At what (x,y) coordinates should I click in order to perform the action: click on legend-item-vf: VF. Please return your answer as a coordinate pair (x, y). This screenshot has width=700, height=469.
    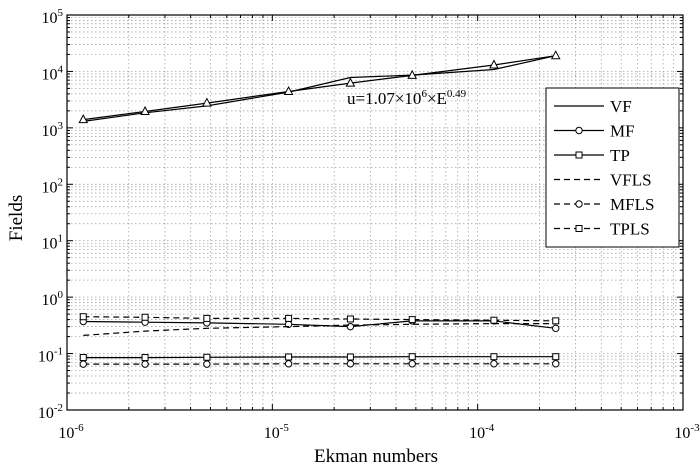
    Looking at the image, I should click on (593, 106).